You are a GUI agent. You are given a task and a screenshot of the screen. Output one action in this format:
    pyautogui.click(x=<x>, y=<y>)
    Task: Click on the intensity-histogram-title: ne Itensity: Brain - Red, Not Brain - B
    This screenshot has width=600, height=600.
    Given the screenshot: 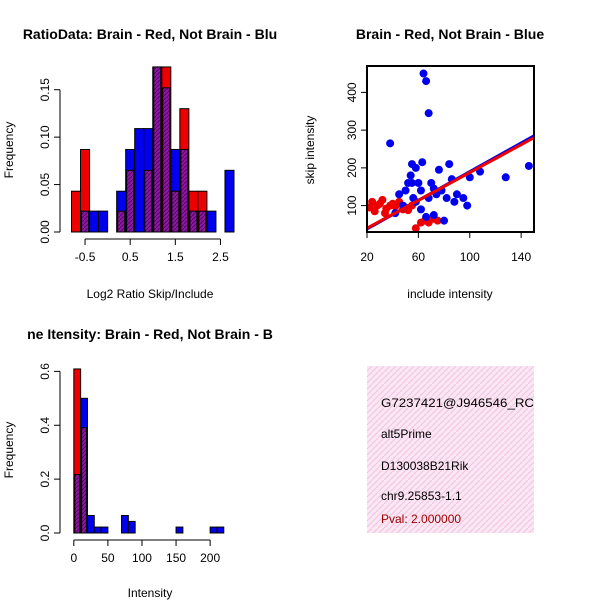 What is the action you would take?
    pyautogui.click(x=150, y=334)
    